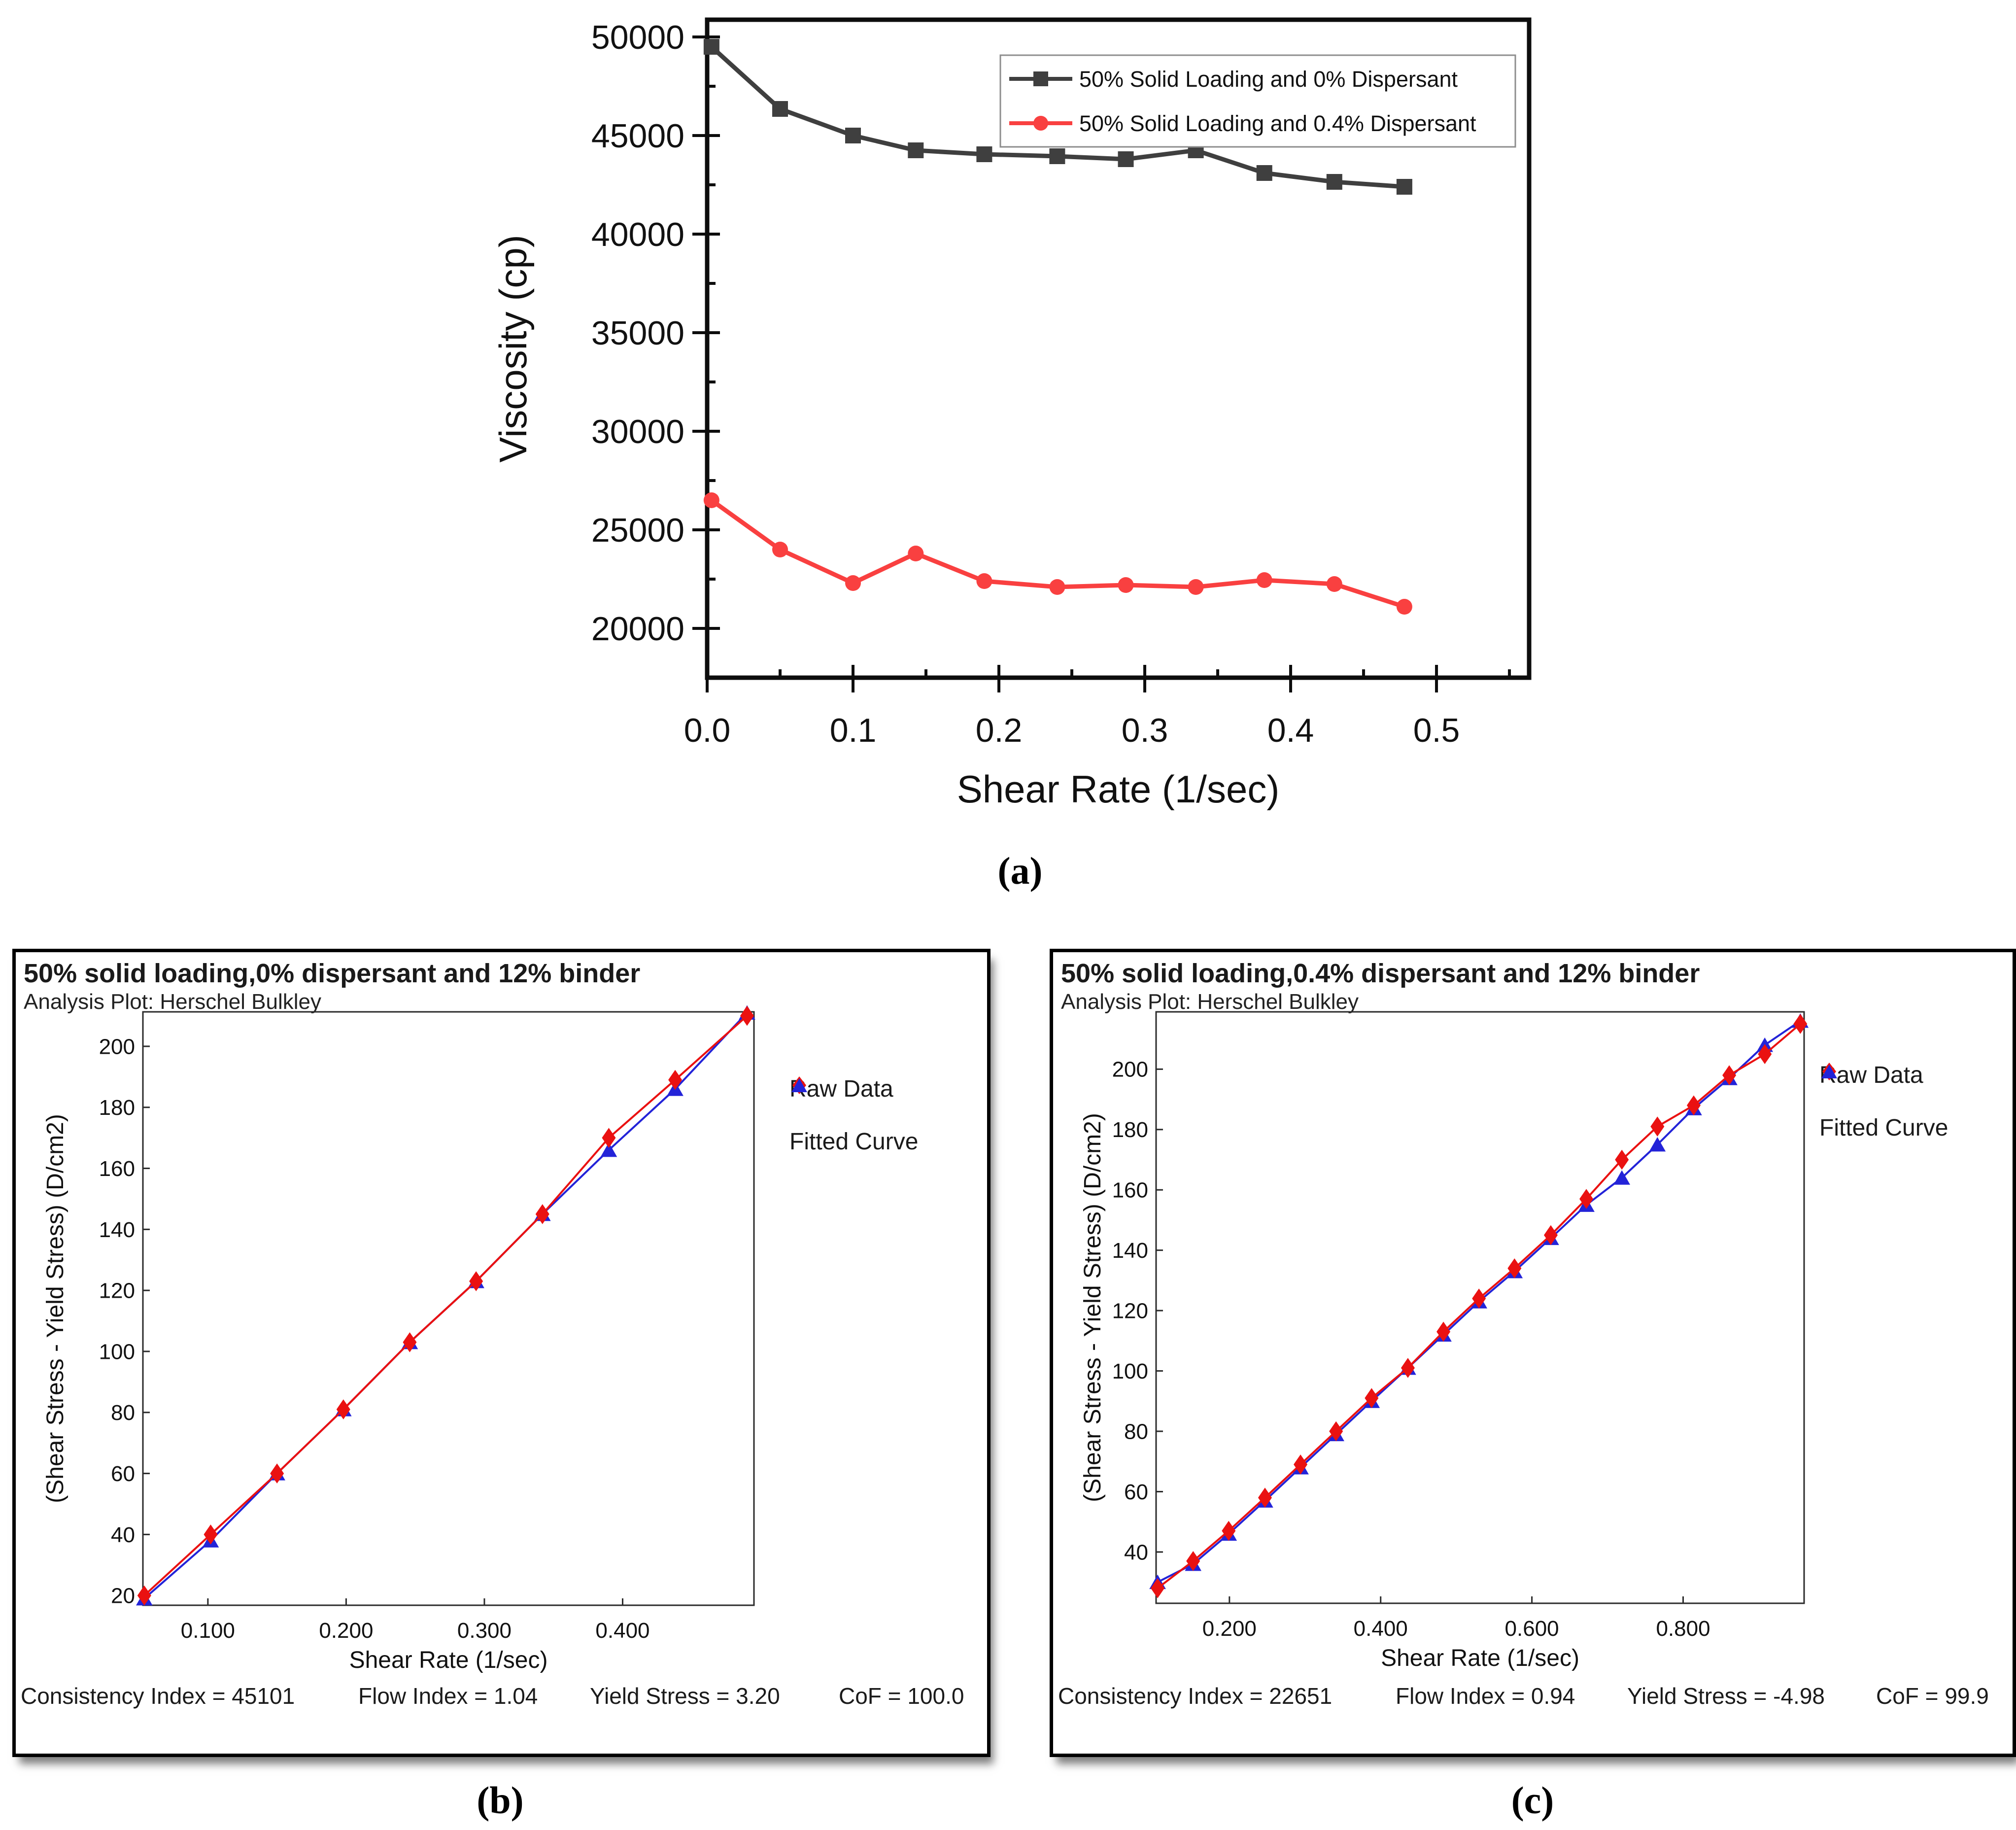 The image size is (2016, 1830). I want to click on svg-text: 0.100, so click(208, 1631).